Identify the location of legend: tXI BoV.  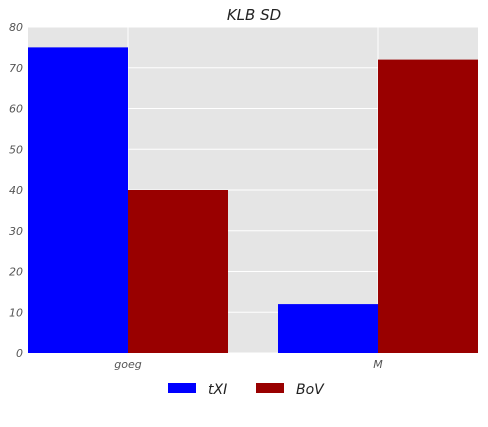
(246, 390).